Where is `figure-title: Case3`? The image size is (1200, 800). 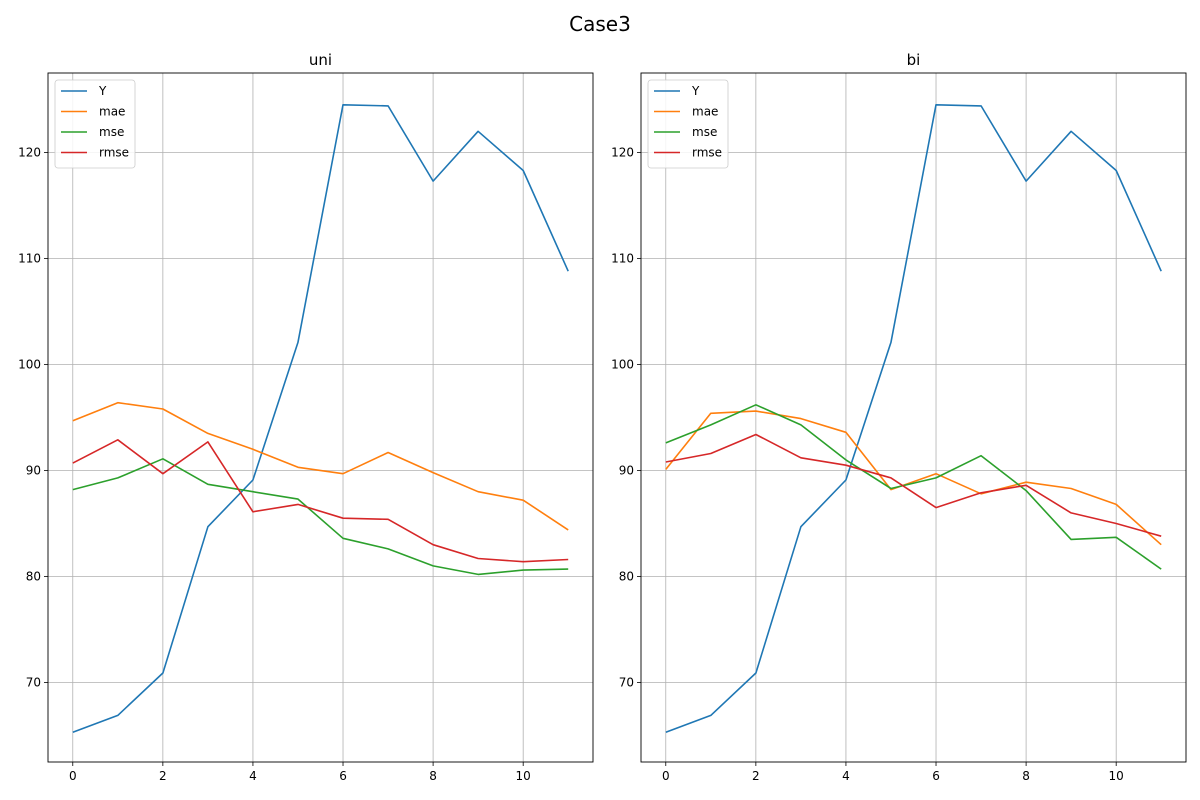
figure-title: Case3 is located at coordinates (600, 24).